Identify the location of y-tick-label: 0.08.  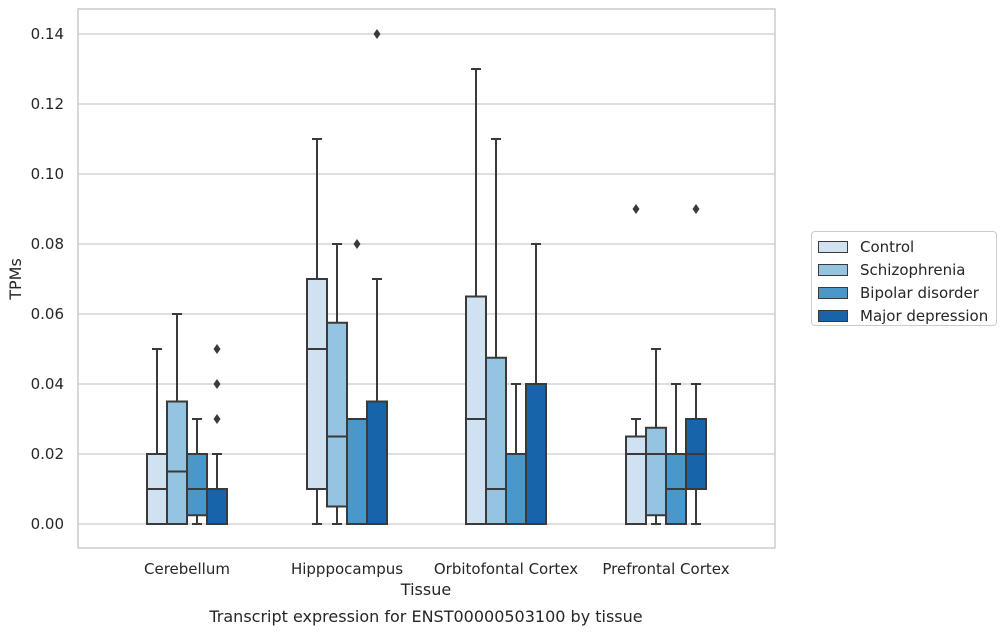
(47, 244).